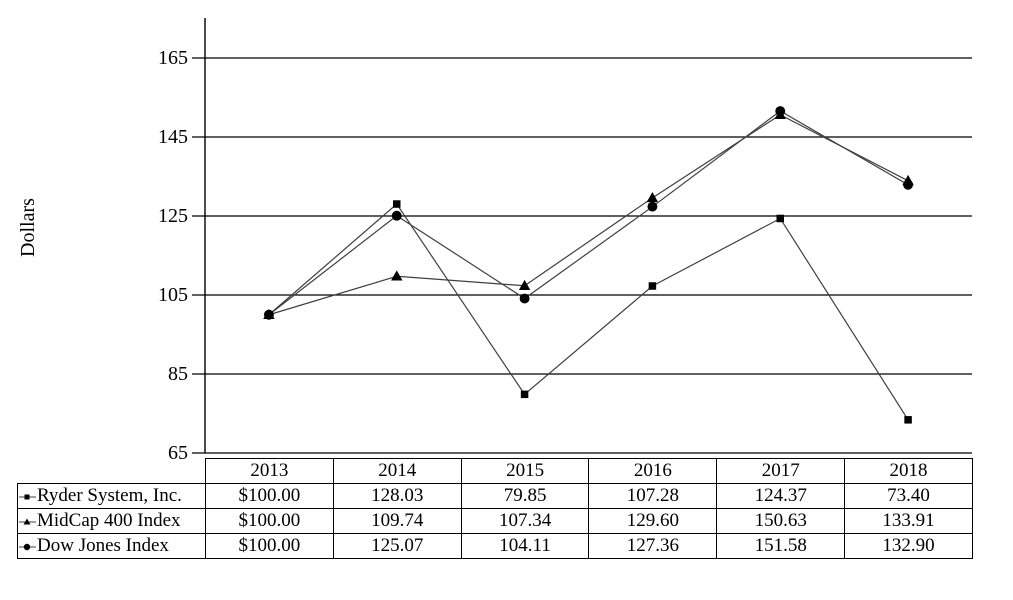 The image size is (1013, 600). What do you see at coordinates (781, 471) in the screenshot?
I see `year-header-2017: 2017` at bounding box center [781, 471].